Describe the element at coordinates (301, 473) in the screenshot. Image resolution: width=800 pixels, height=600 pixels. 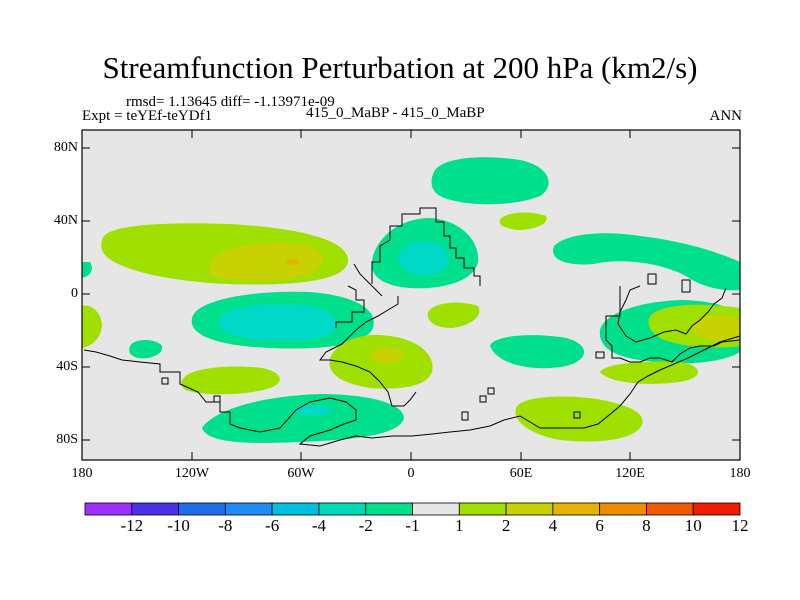
I see `lon-tick-label: 60W` at that location.